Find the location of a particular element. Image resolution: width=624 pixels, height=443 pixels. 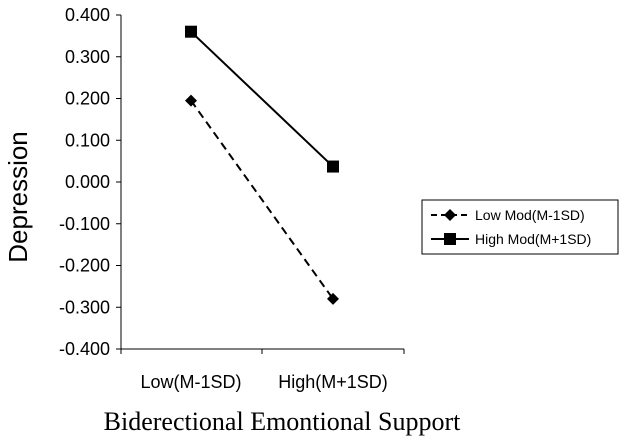

y-tick-label: 0.000 is located at coordinates (87, 182).